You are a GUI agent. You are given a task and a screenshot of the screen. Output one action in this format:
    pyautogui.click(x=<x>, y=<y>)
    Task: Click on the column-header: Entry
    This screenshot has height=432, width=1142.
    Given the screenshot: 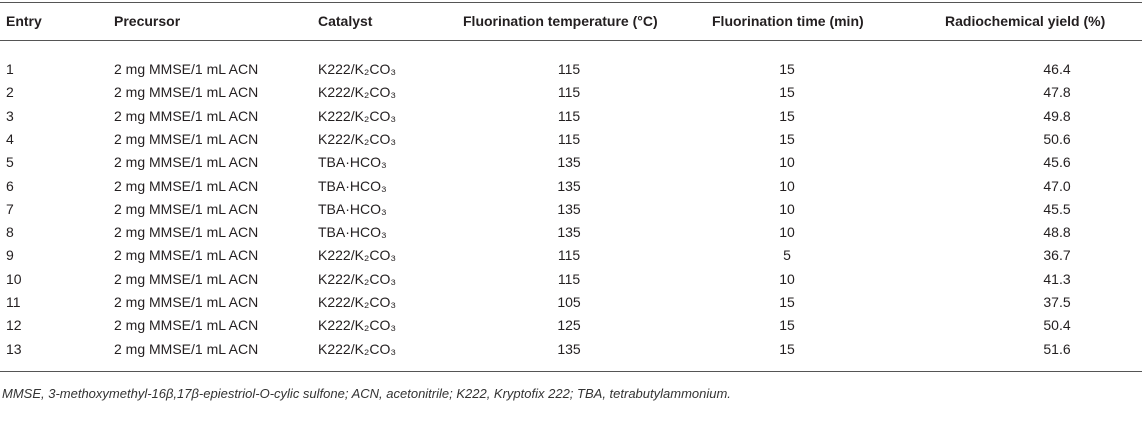 What is the action you would take?
    pyautogui.click(x=24, y=21)
    